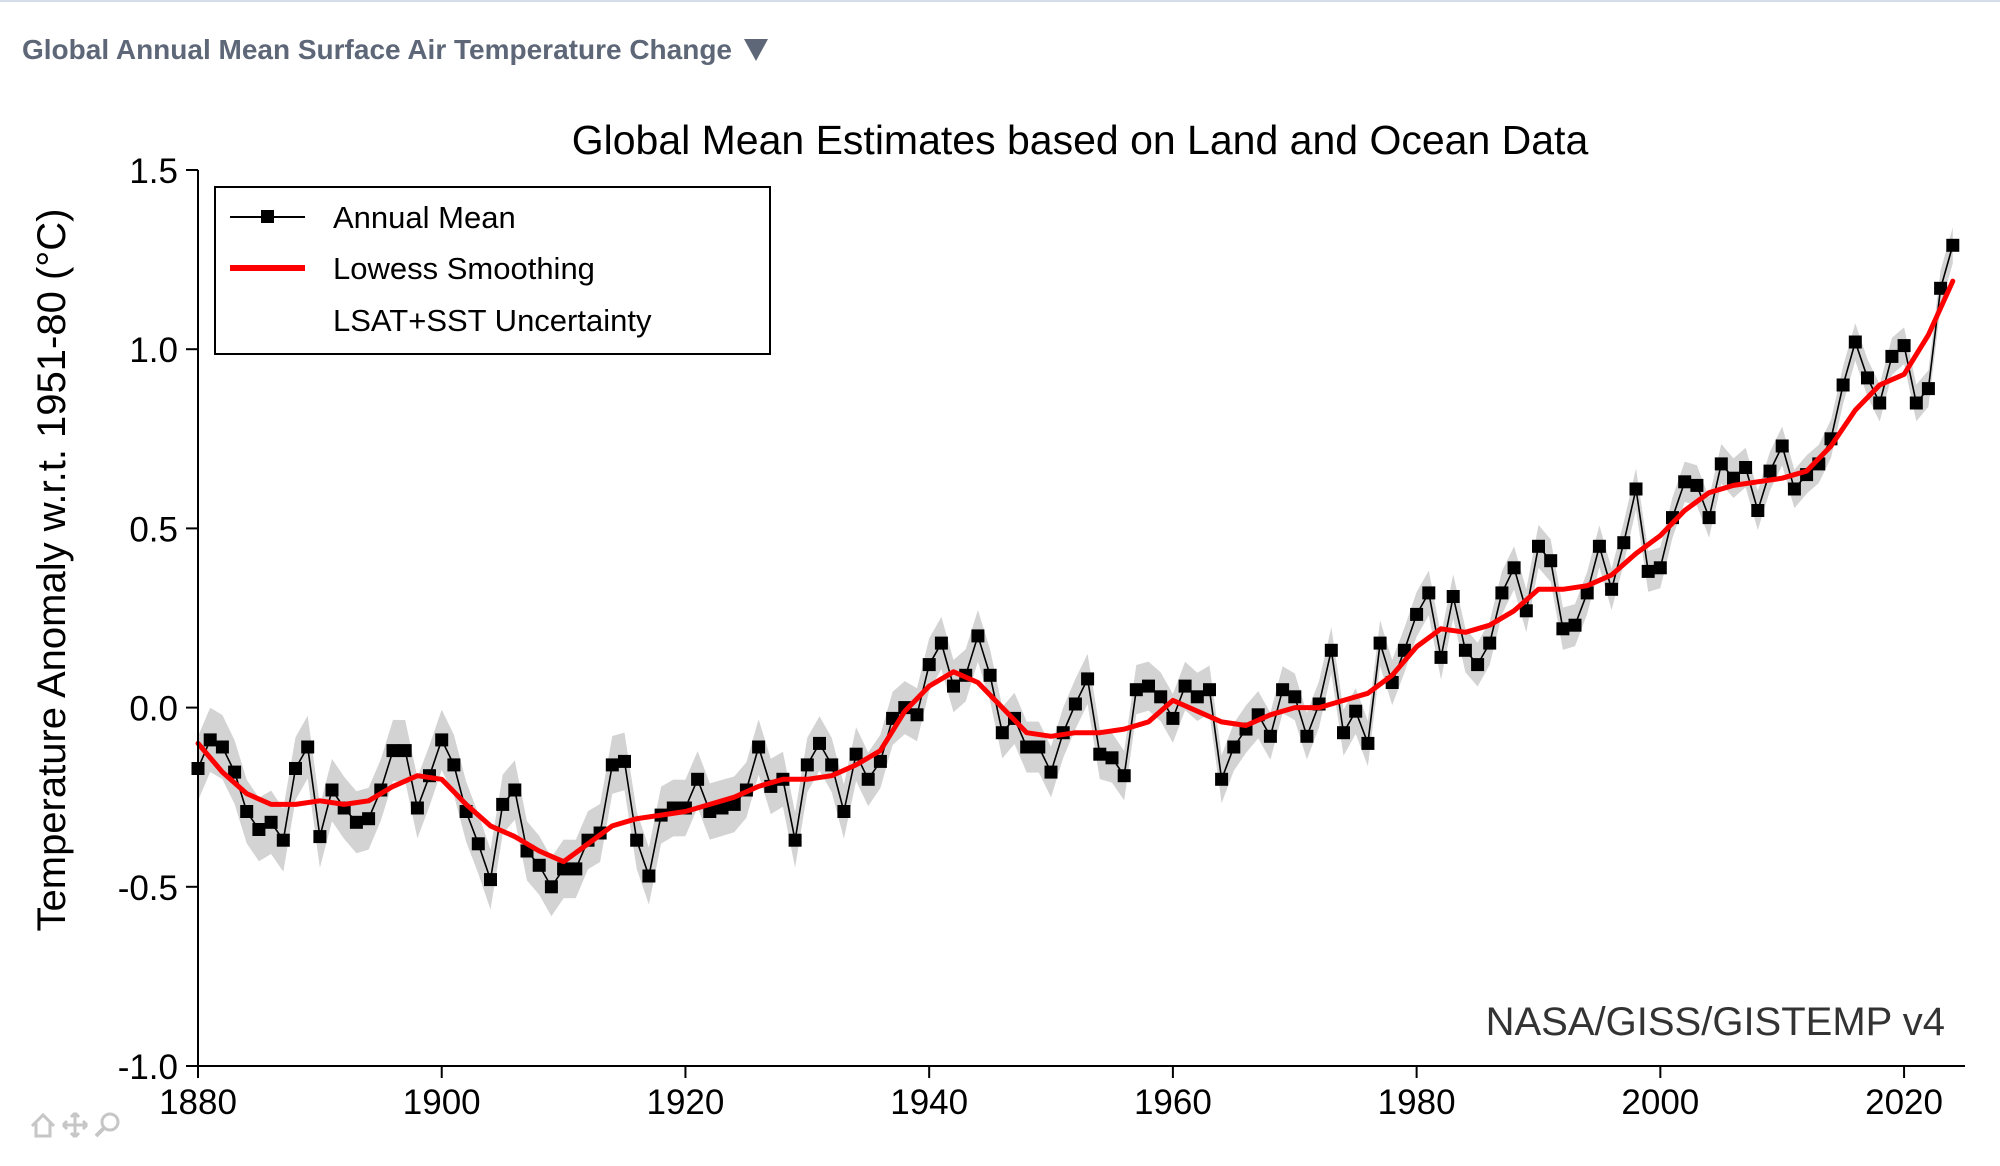  What do you see at coordinates (148, 1067) in the screenshot?
I see `y-tick-label: -1.0` at bounding box center [148, 1067].